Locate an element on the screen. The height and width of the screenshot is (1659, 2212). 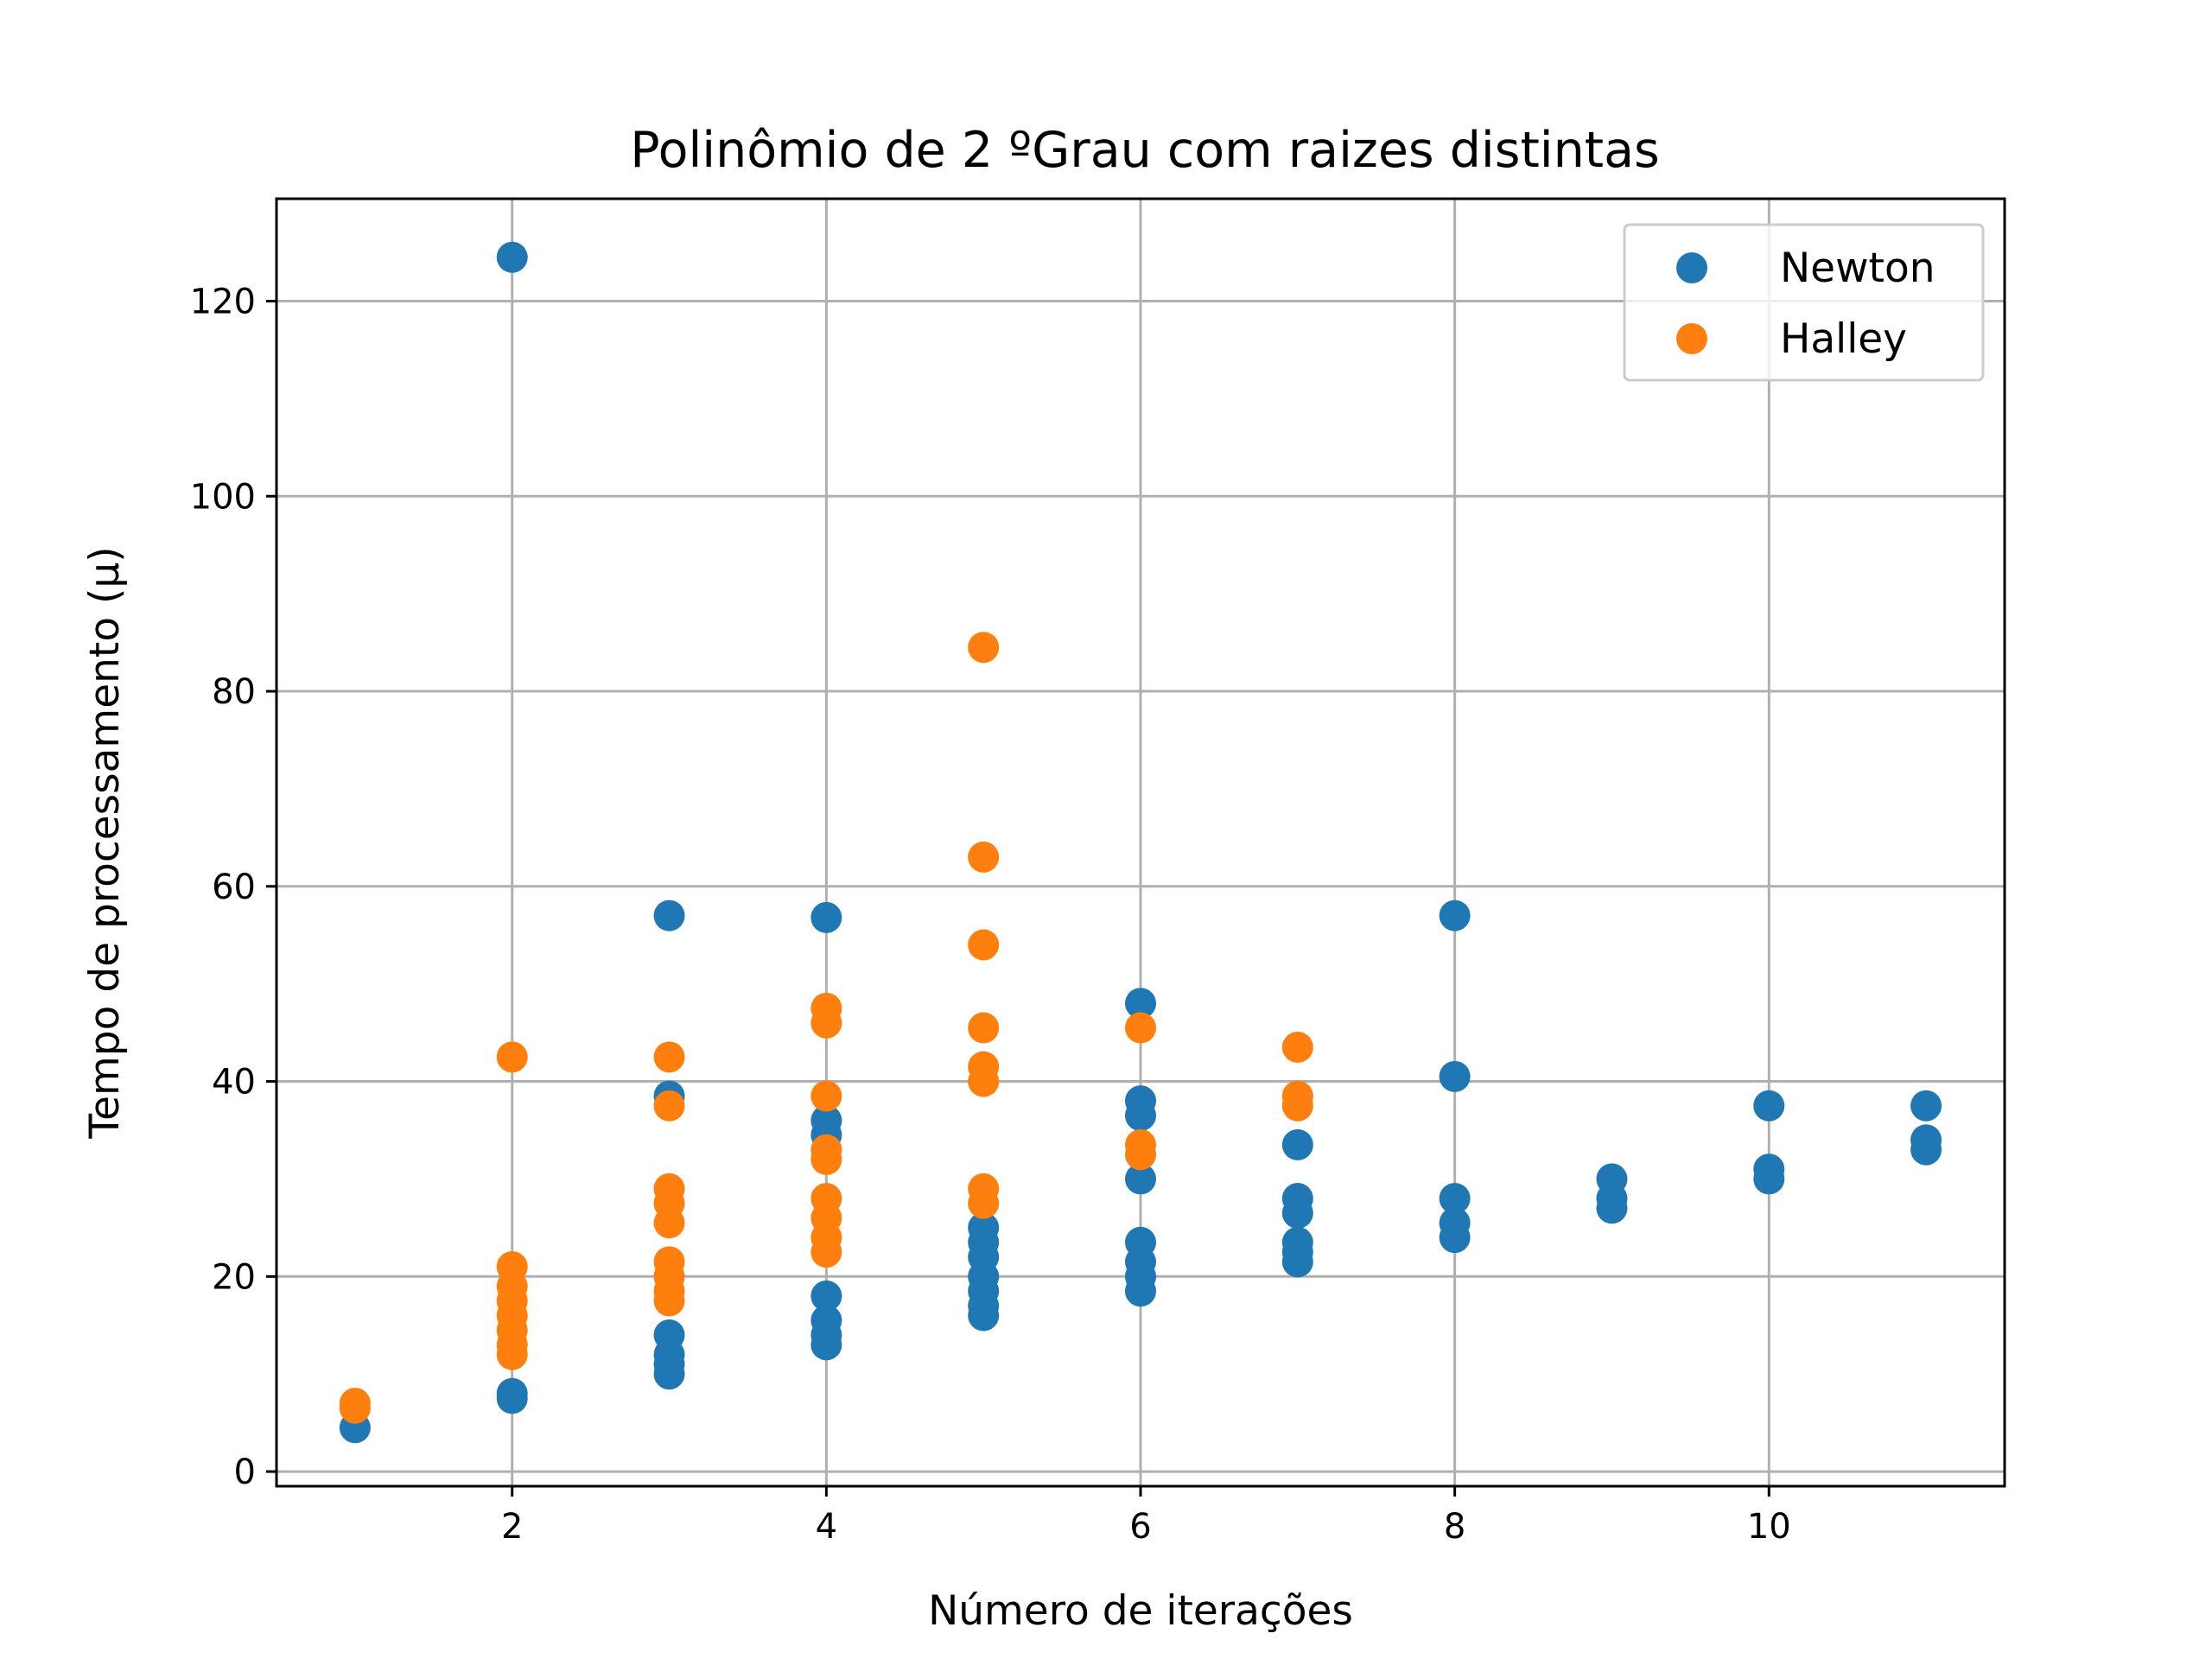
legend-marker-newton is located at coordinates (1691, 267).